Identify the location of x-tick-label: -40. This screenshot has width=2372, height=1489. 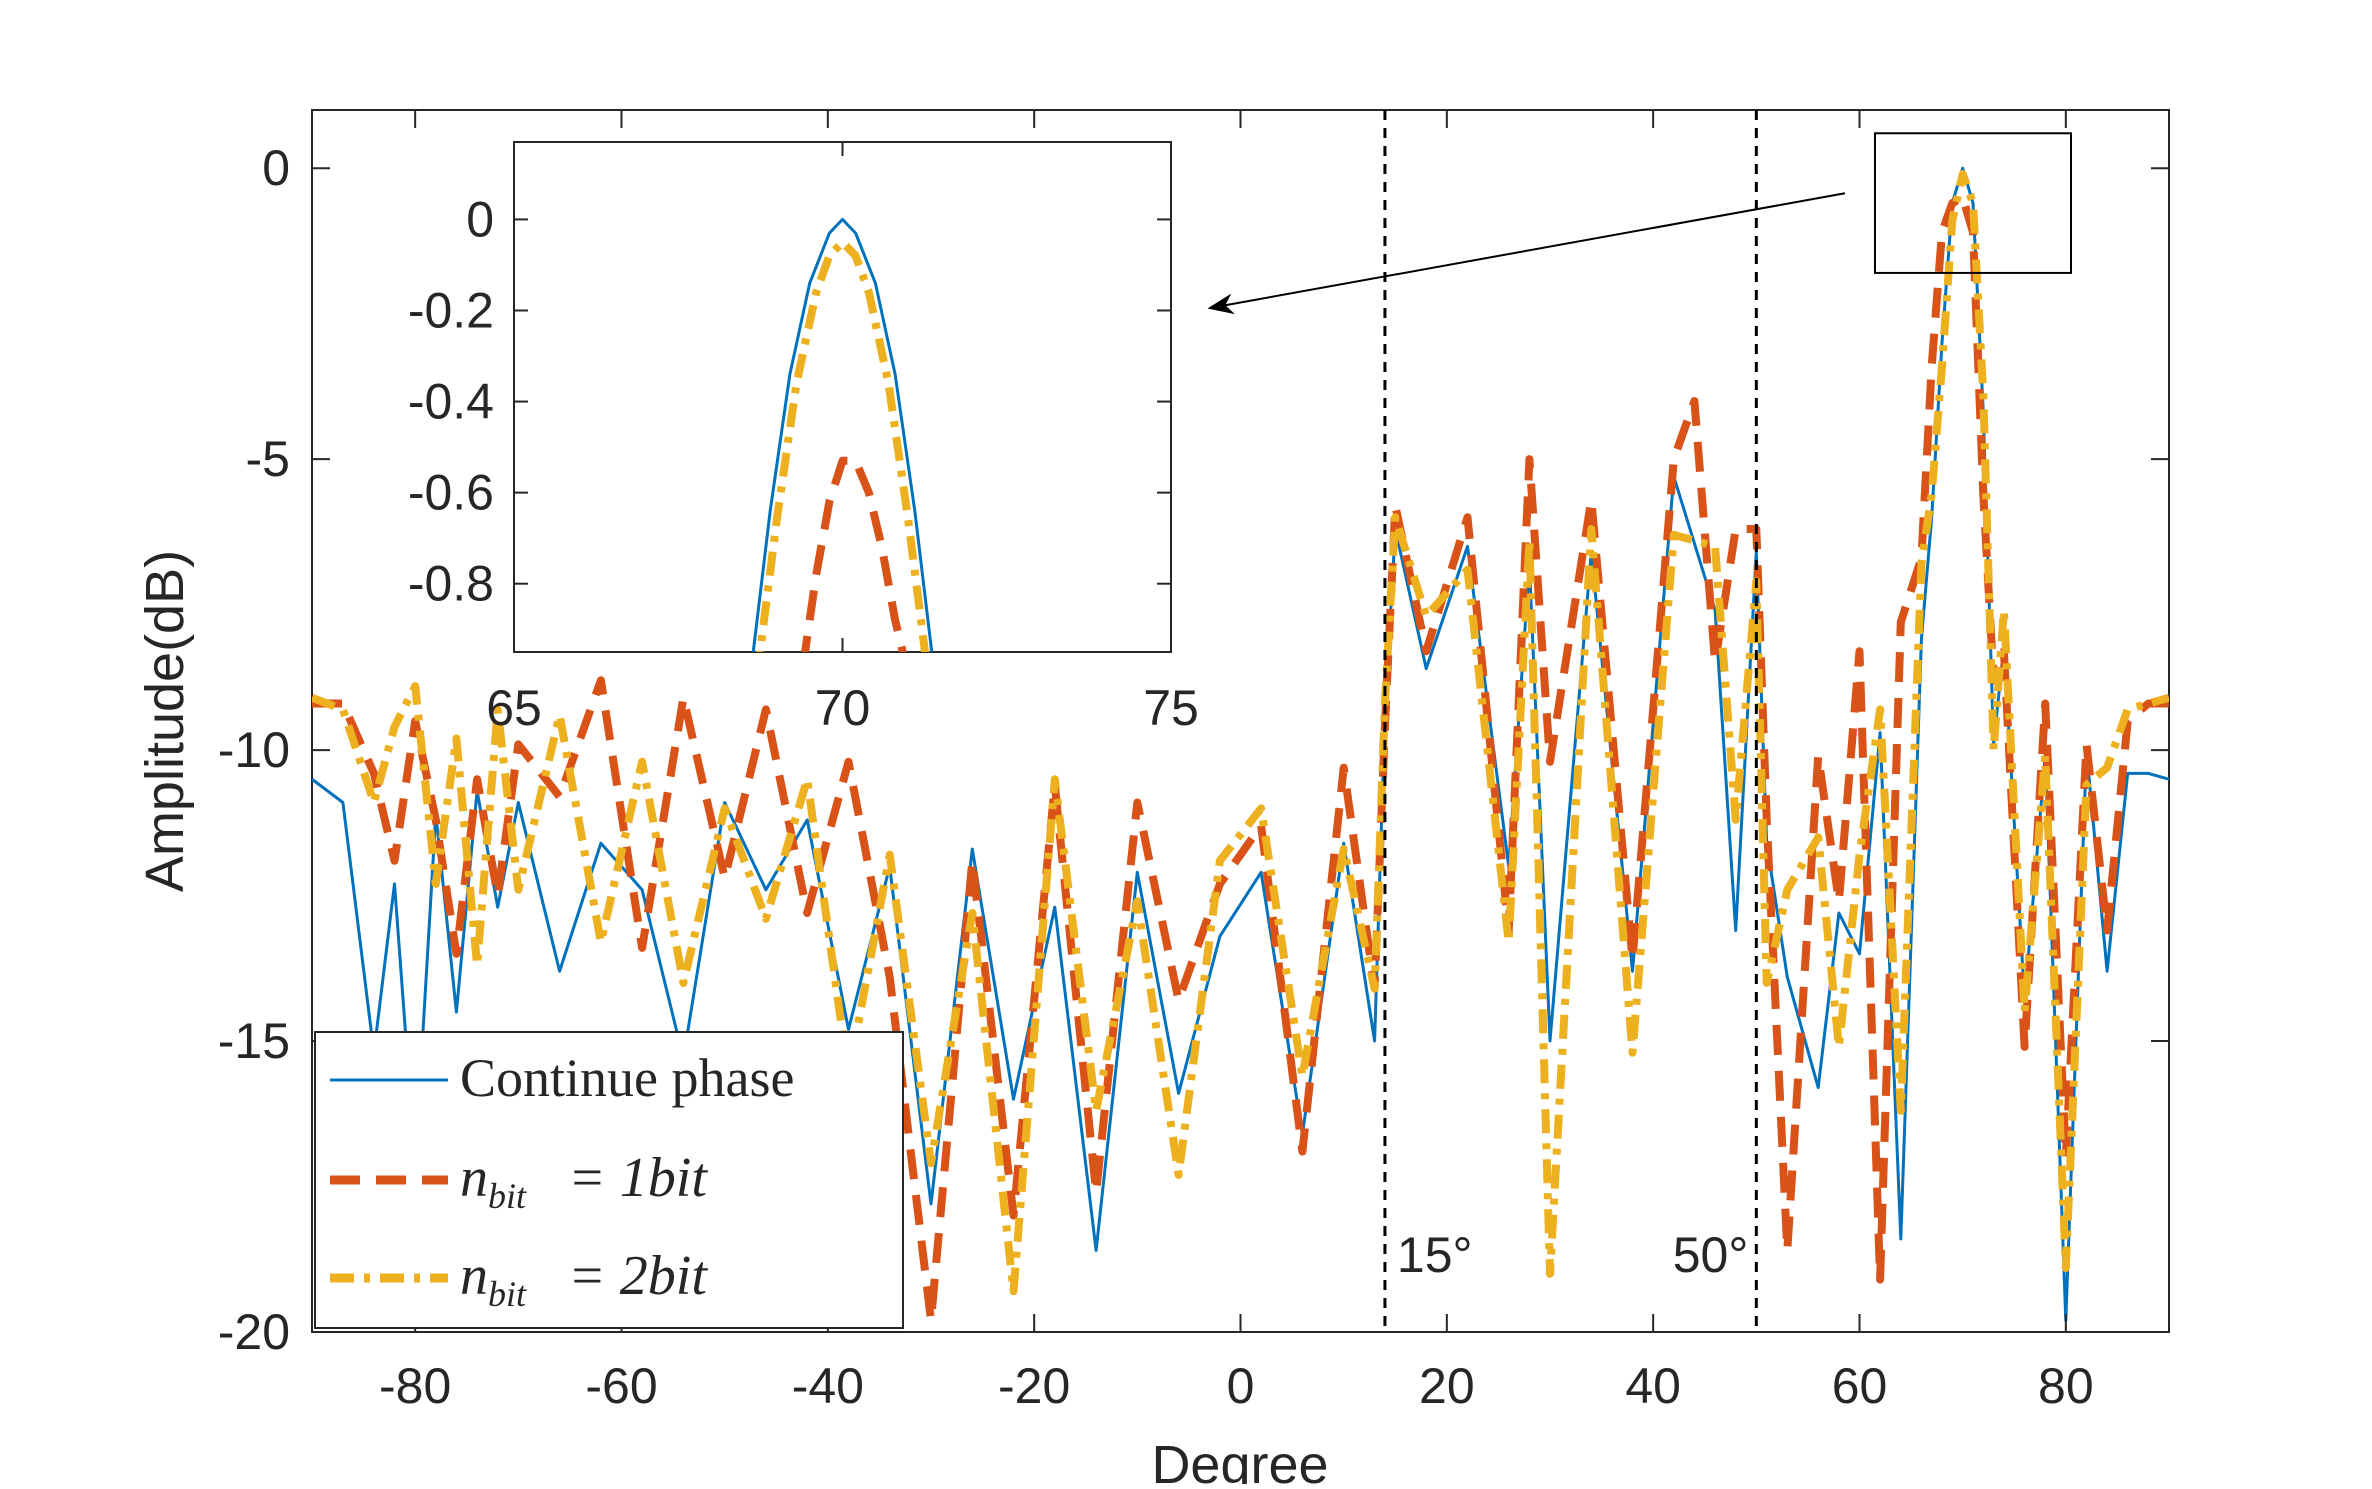
(828, 1386).